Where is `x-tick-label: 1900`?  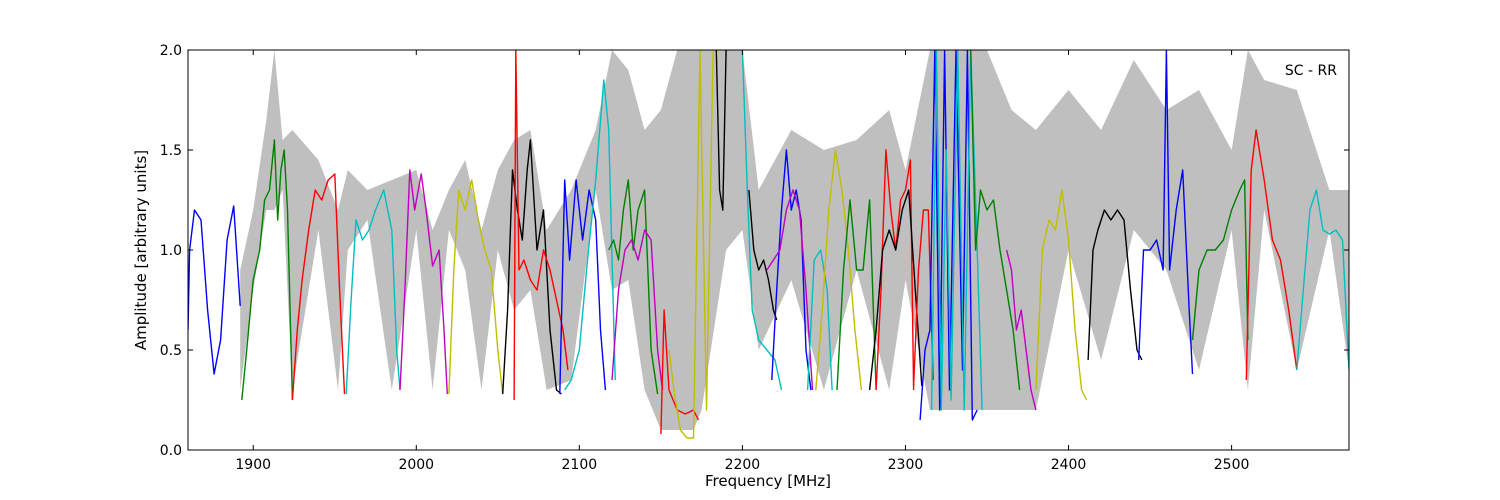
x-tick-label: 1900 is located at coordinates (253, 465).